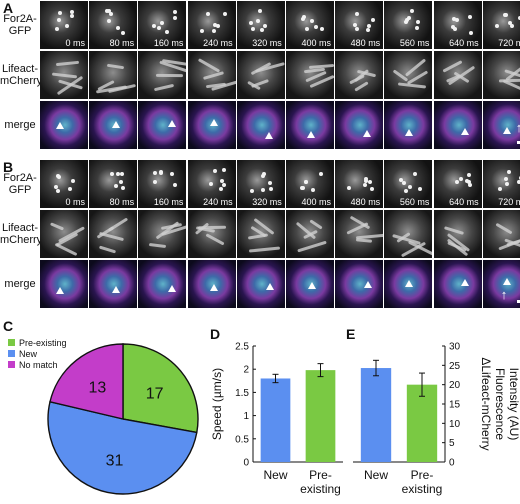 The height and width of the screenshot is (504, 520). What do you see at coordinates (414, 202) in the screenshot?
I see `timestamp-label: 560 ms` at bounding box center [414, 202].